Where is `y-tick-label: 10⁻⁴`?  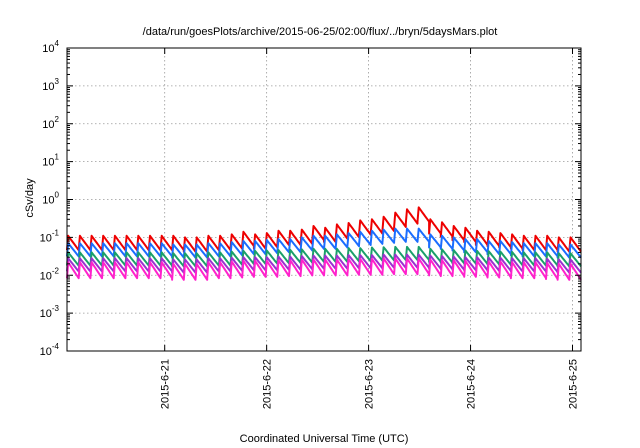
y-tick-label: 10⁻⁴ is located at coordinates (50, 350).